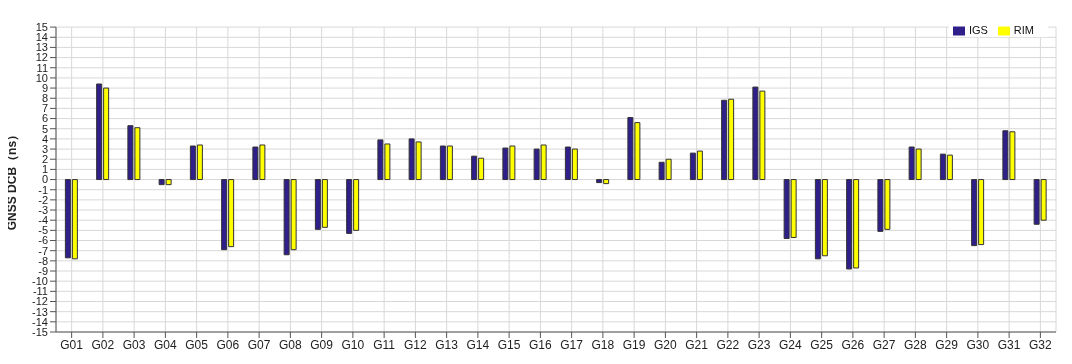 This screenshot has height=364, width=1072. Describe the element at coordinates (603, 344) in the screenshot. I see `x-tick-label: G18` at that location.